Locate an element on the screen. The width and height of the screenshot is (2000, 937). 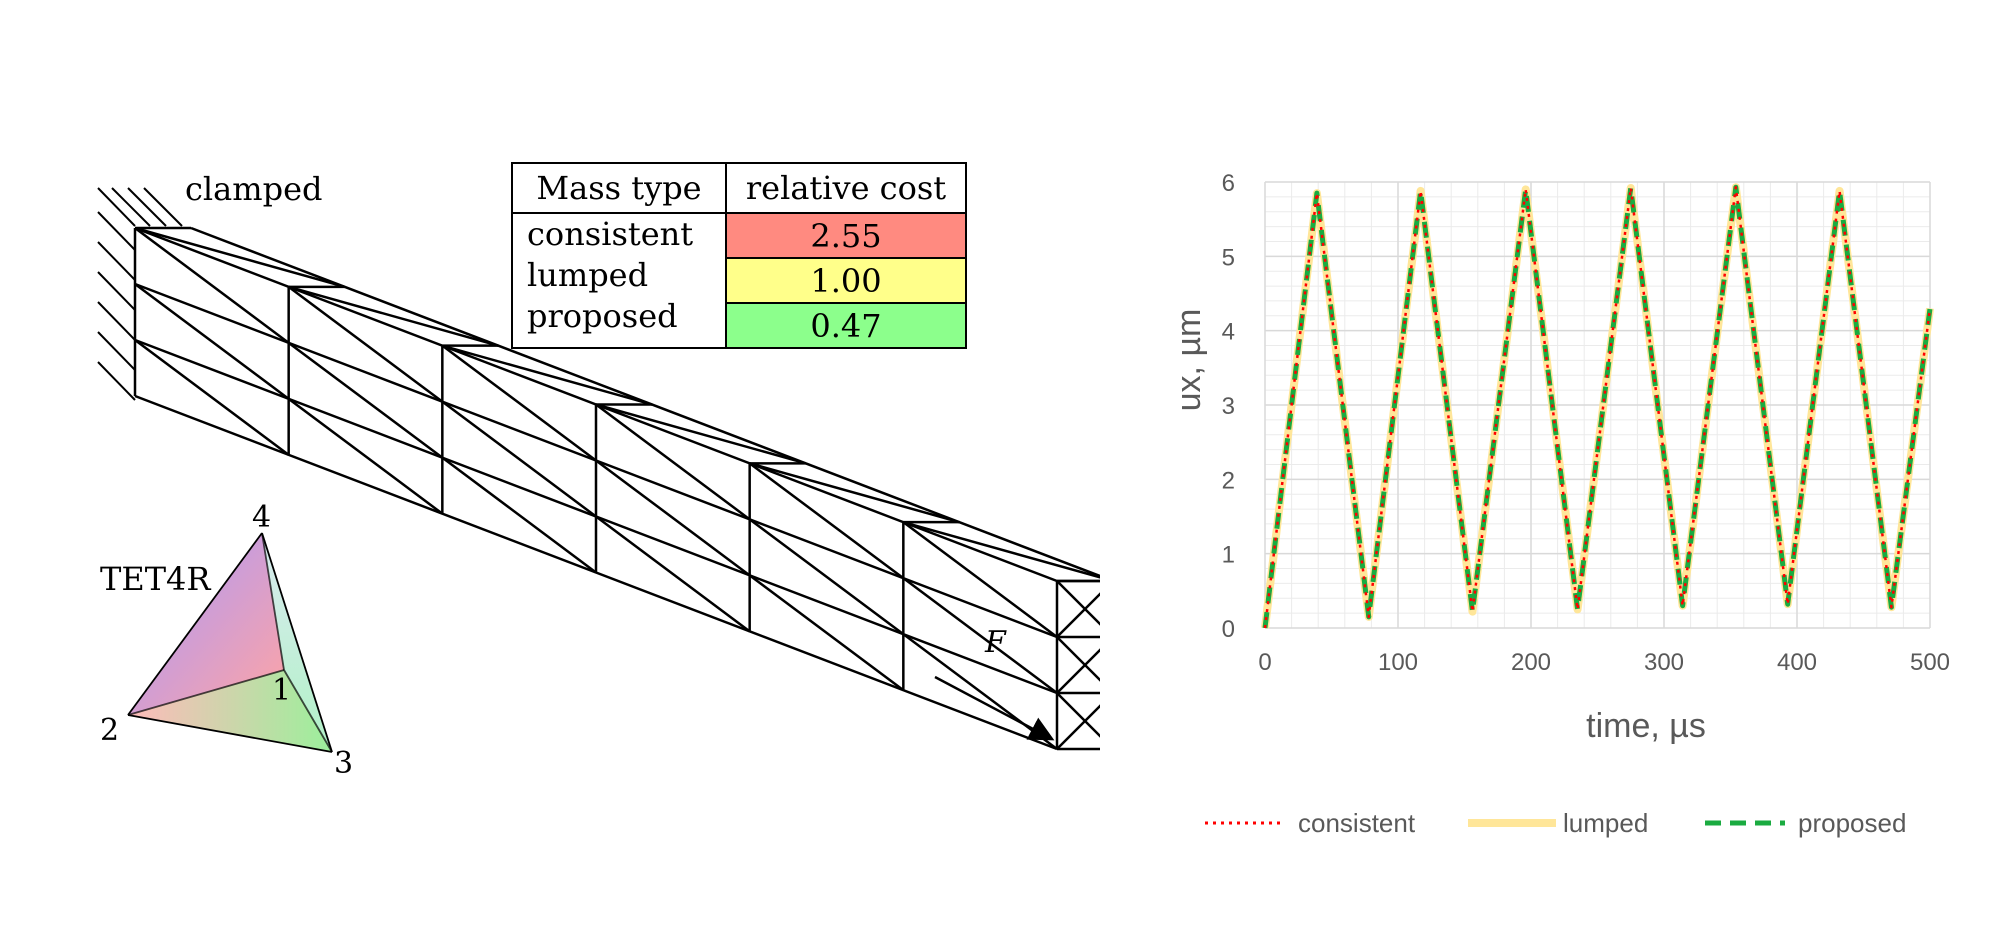
mass-type-proposed: proposed is located at coordinates (602, 316).